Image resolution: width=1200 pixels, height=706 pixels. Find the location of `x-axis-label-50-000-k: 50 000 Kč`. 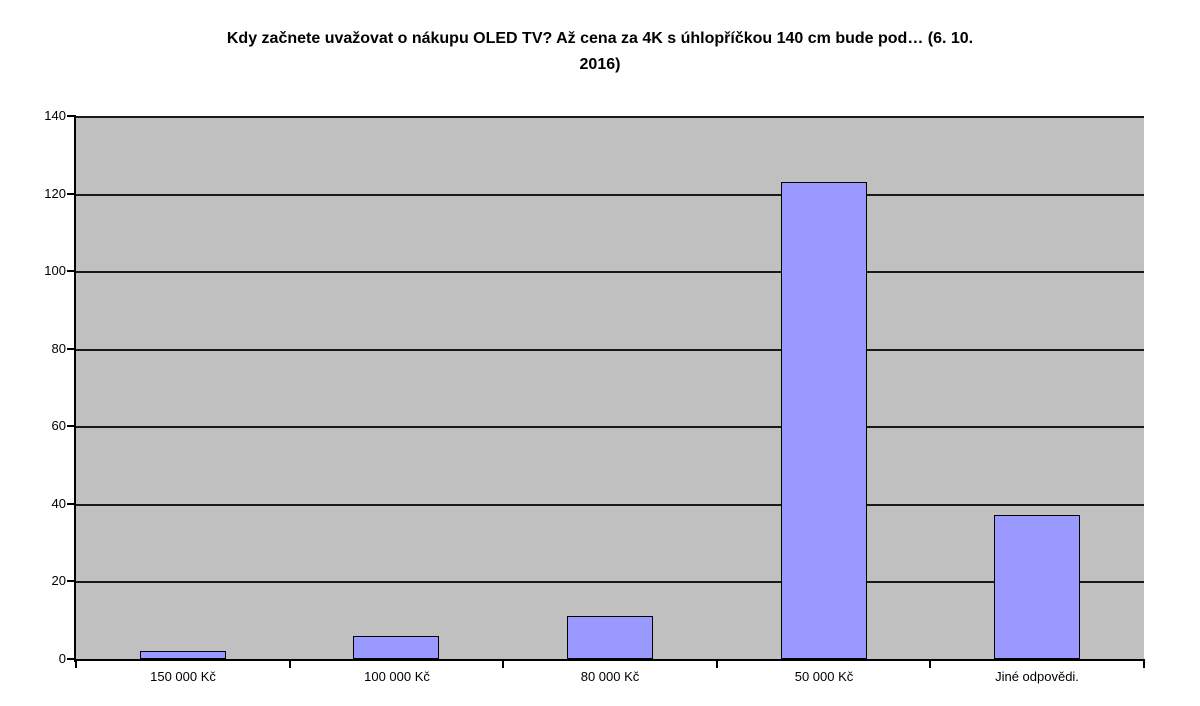

x-axis-label-50-000-k: 50 000 Kč is located at coordinates (824, 676).